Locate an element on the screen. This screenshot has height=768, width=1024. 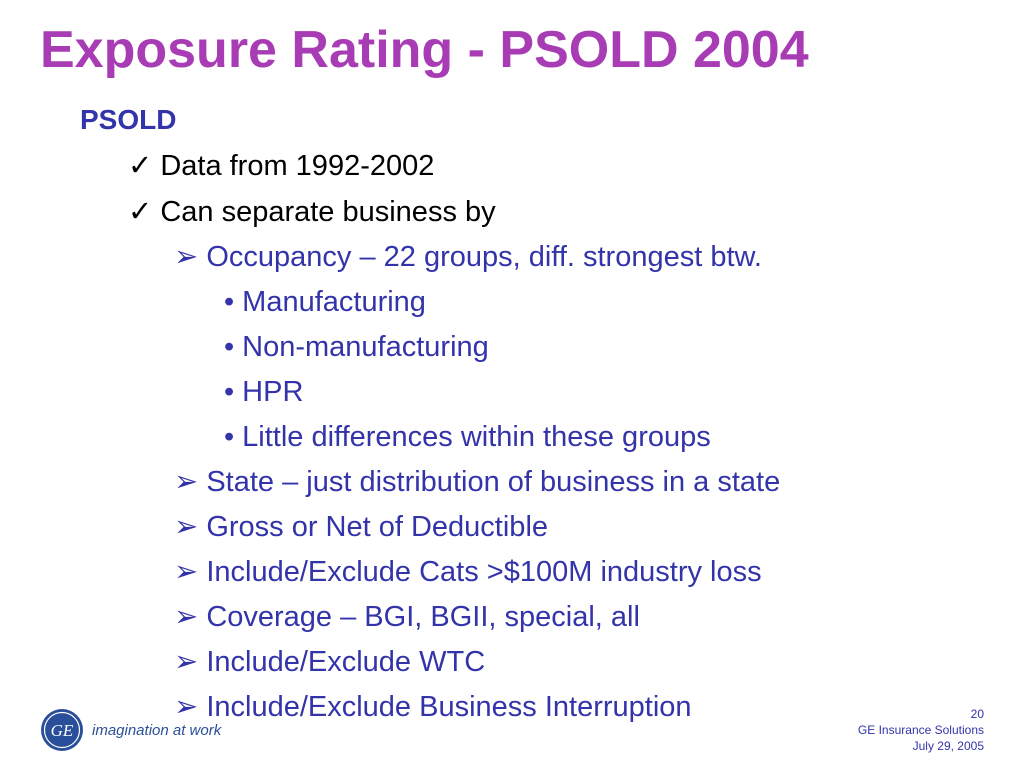
list-item: • Non-manufacturing is located at coordinates (356, 347).